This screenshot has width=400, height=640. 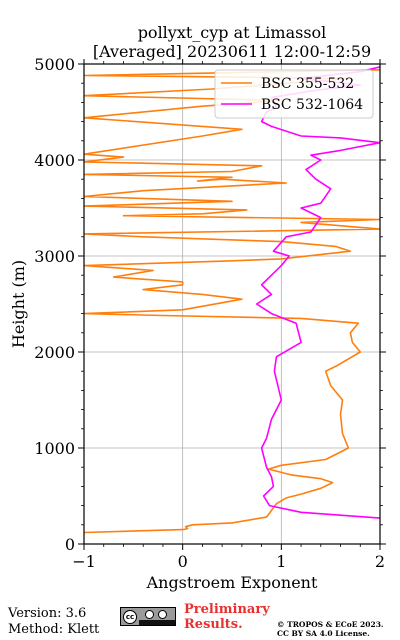 I want to click on copyright-line2: CC BY SA 4.0 License., so click(x=323, y=633).